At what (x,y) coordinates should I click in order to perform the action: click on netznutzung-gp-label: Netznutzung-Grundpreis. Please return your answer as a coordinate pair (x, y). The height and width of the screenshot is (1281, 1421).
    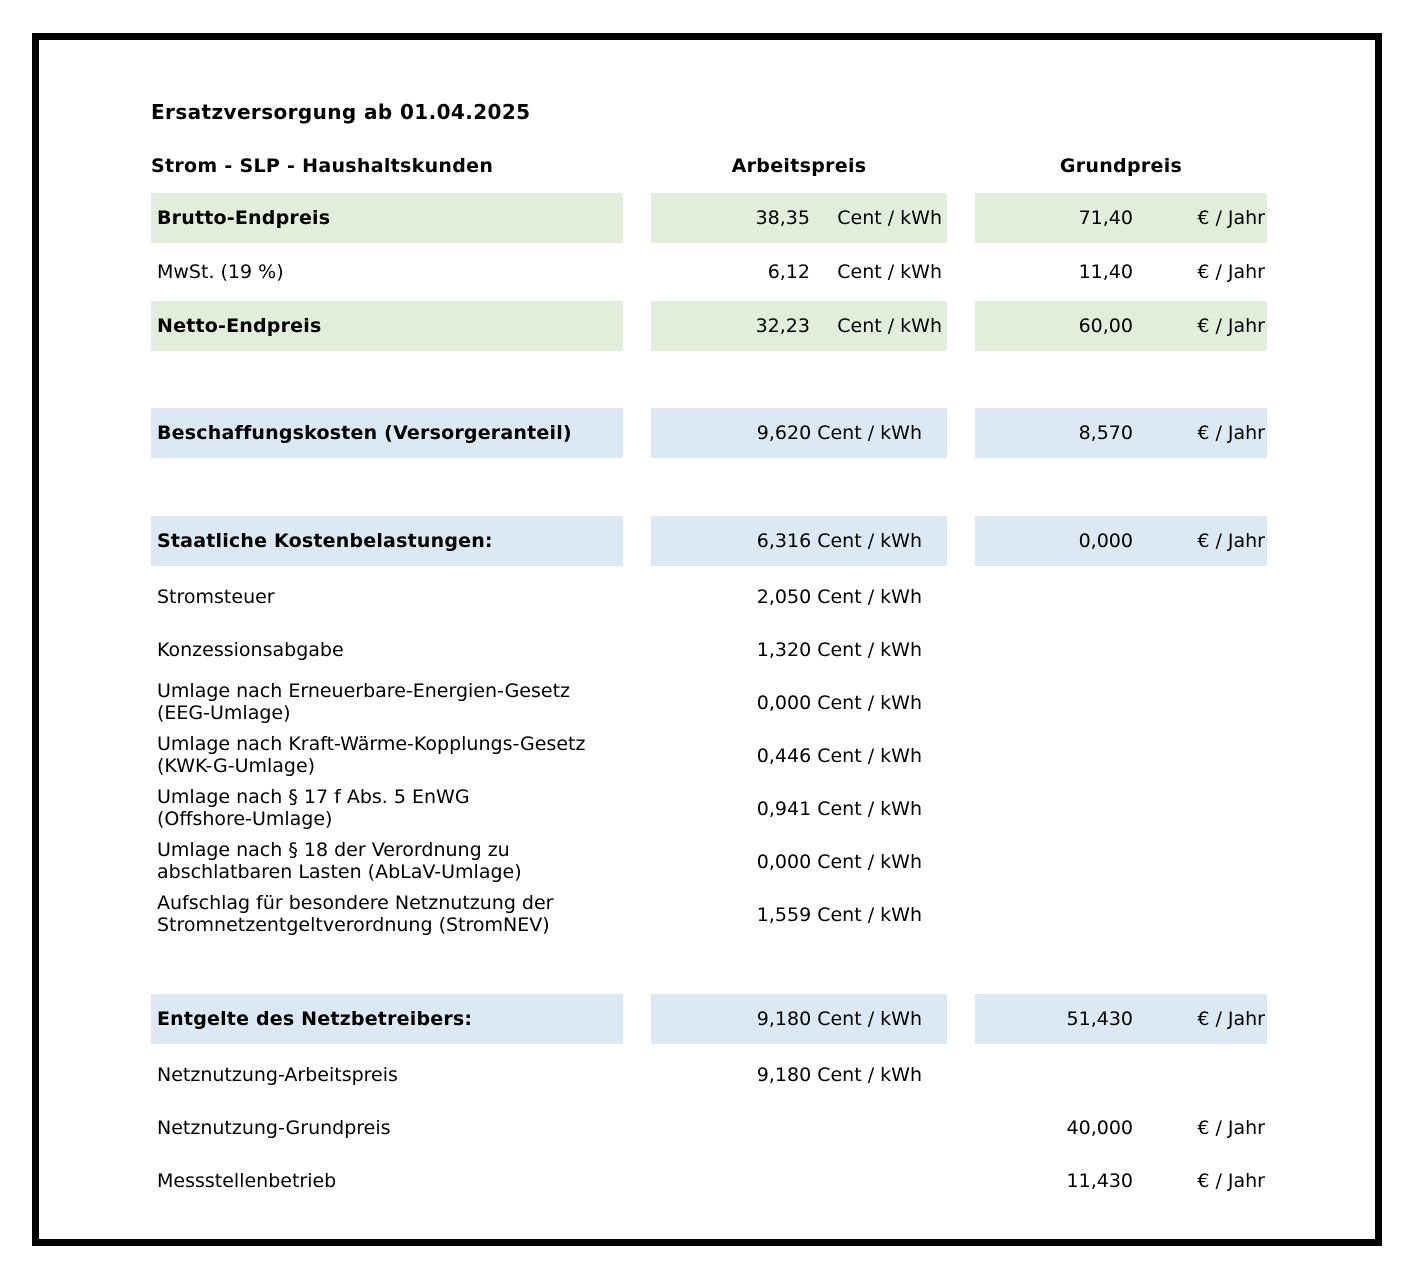
    Looking at the image, I should click on (274, 1127).